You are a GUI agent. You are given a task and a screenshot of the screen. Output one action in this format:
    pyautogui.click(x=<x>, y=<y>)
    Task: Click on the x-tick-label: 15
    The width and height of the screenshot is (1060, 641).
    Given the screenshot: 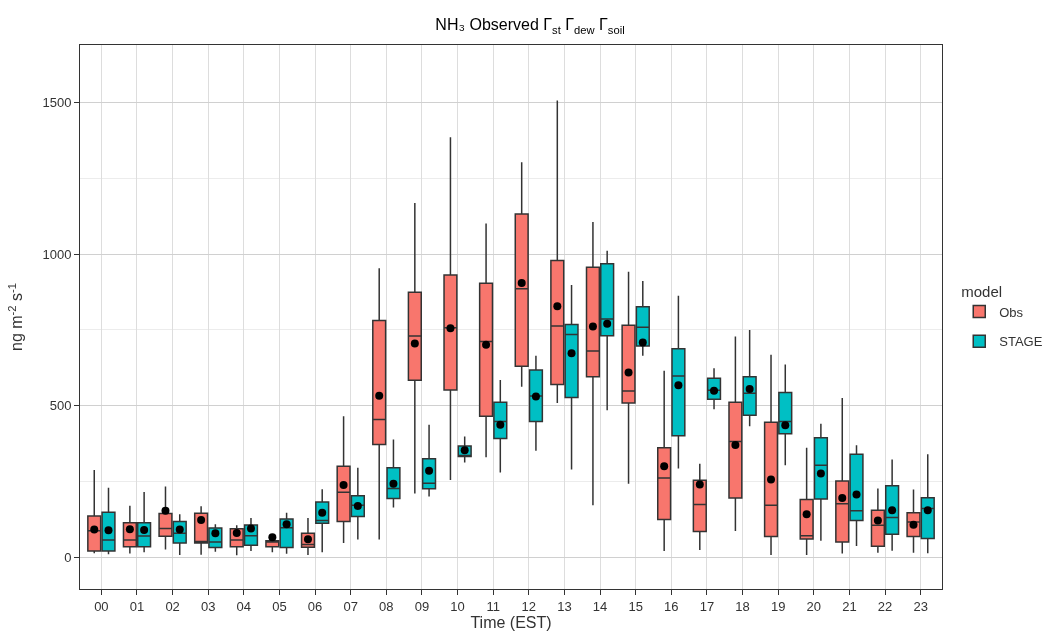 What is the action you would take?
    pyautogui.click(x=635, y=606)
    